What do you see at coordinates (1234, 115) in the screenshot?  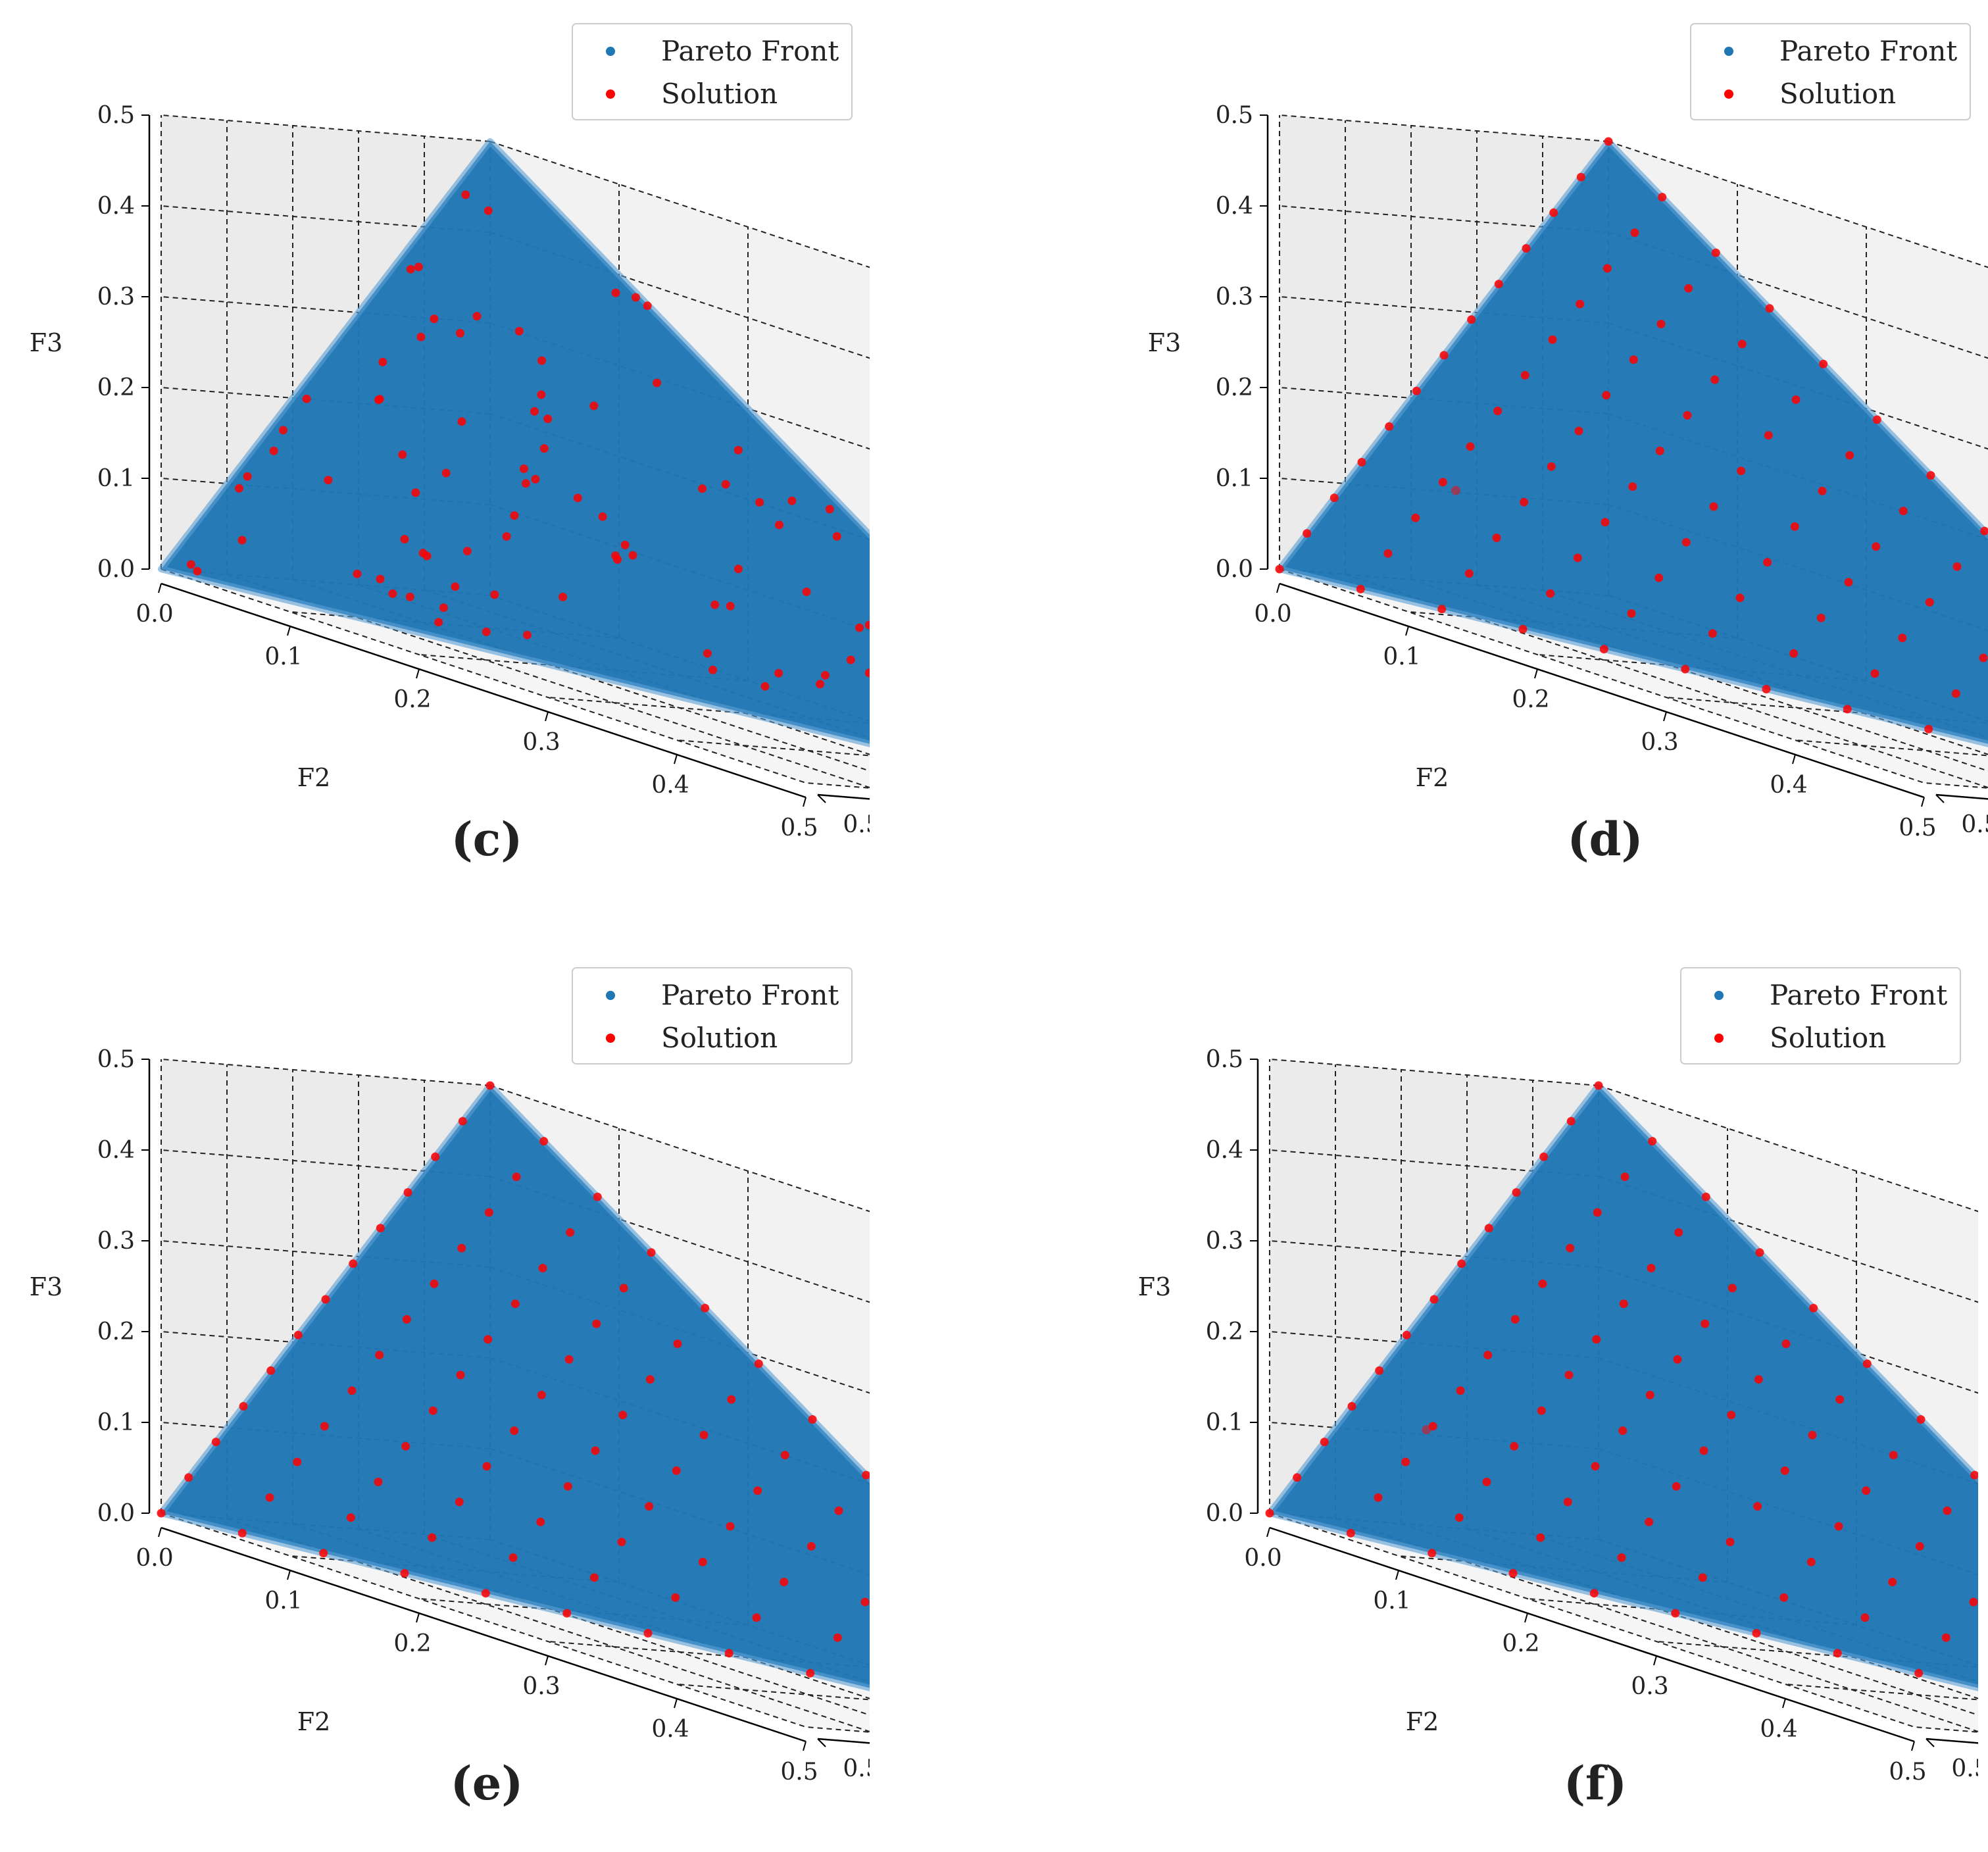 I see `f3-tick-label: 0.5` at bounding box center [1234, 115].